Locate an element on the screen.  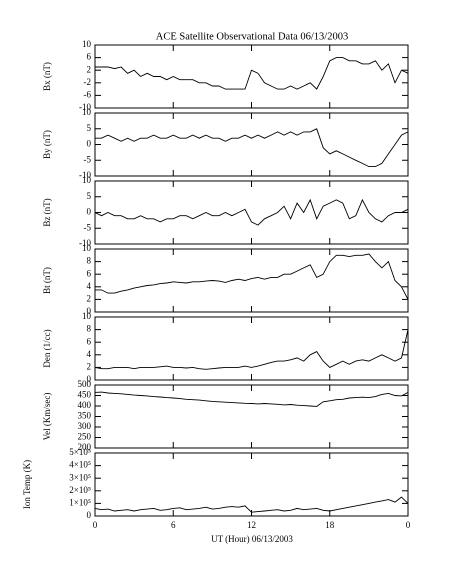
y-tick-label: 200 is located at coordinates (85, 447).